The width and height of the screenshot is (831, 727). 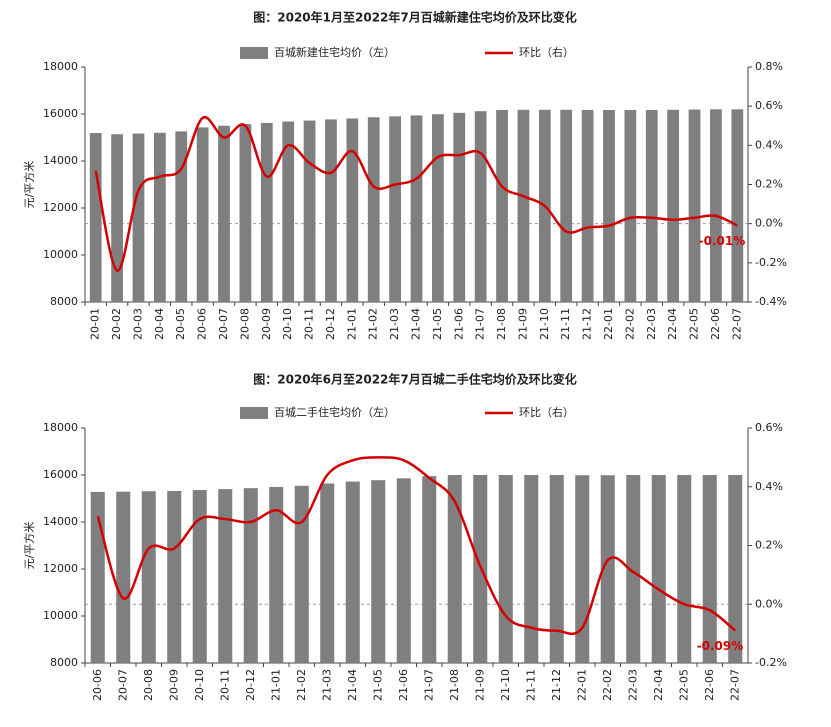 What do you see at coordinates (720, 646) in the screenshot?
I see `value-label: -0.09%` at bounding box center [720, 646].